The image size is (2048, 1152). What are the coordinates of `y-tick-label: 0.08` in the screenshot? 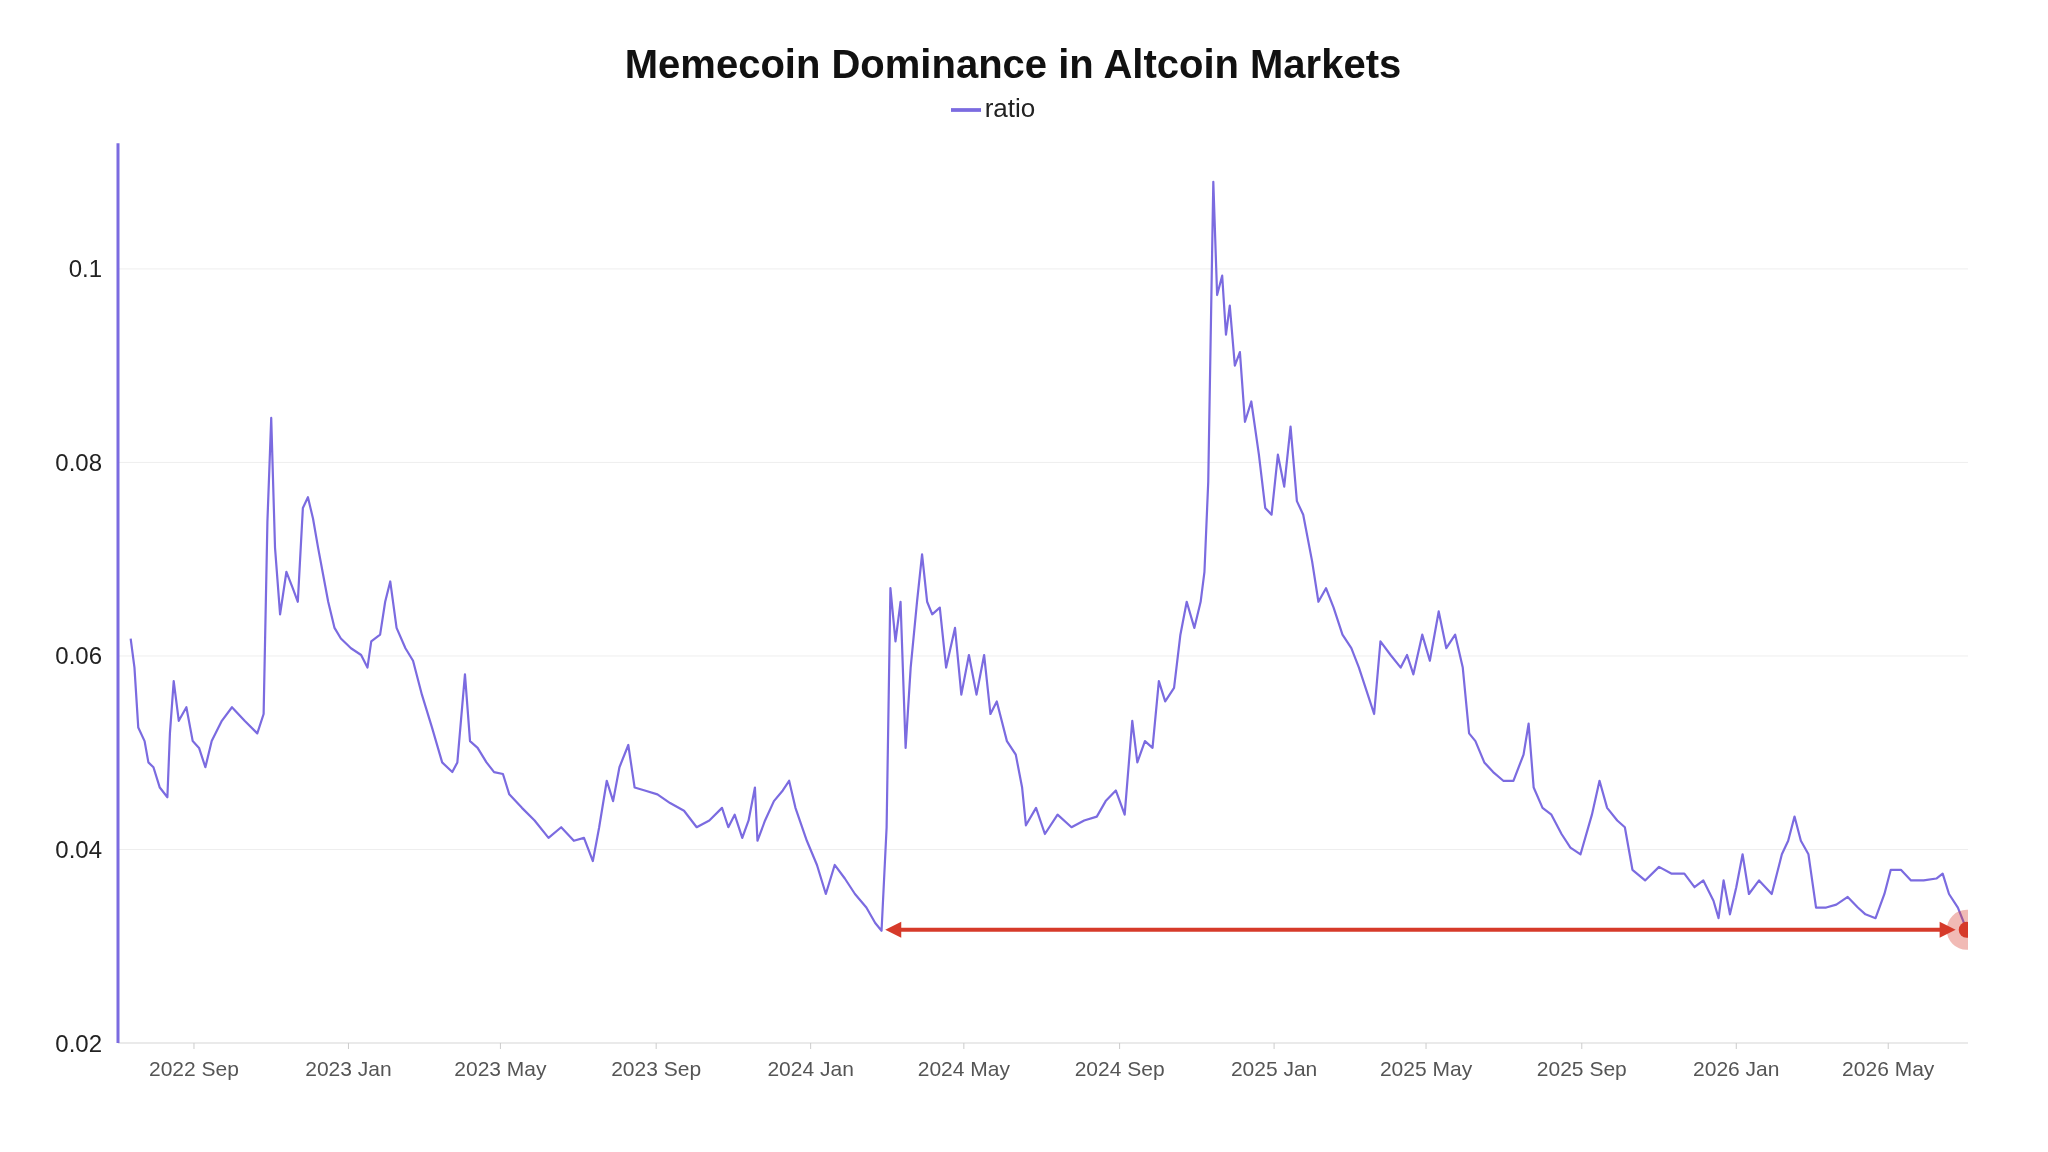 It's located at (78, 462).